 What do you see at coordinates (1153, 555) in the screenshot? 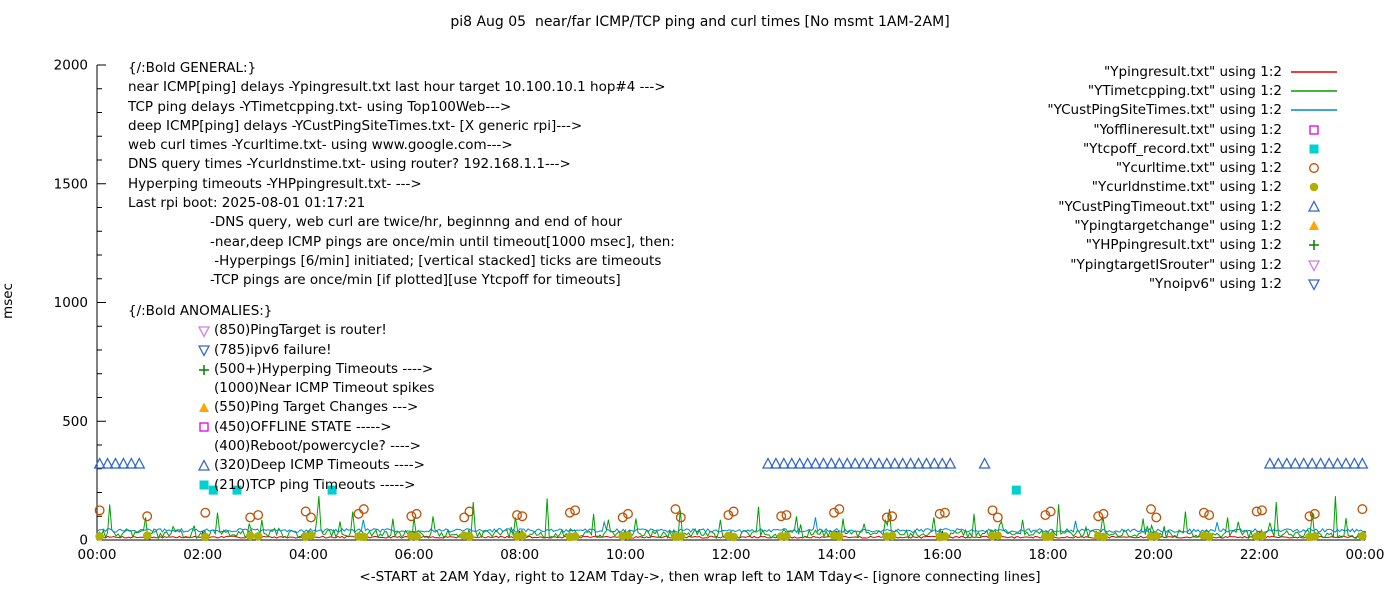
I see `x-tick-label: 20:00` at bounding box center [1153, 555].